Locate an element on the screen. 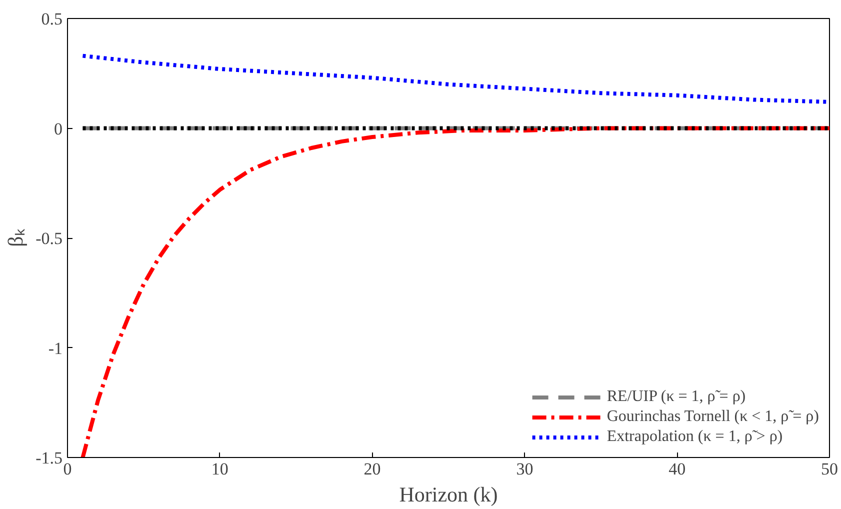 This screenshot has width=841, height=509. legend-label: RE/UIP (κ = 1, ρ̃ = ρ) is located at coordinates (676, 397).